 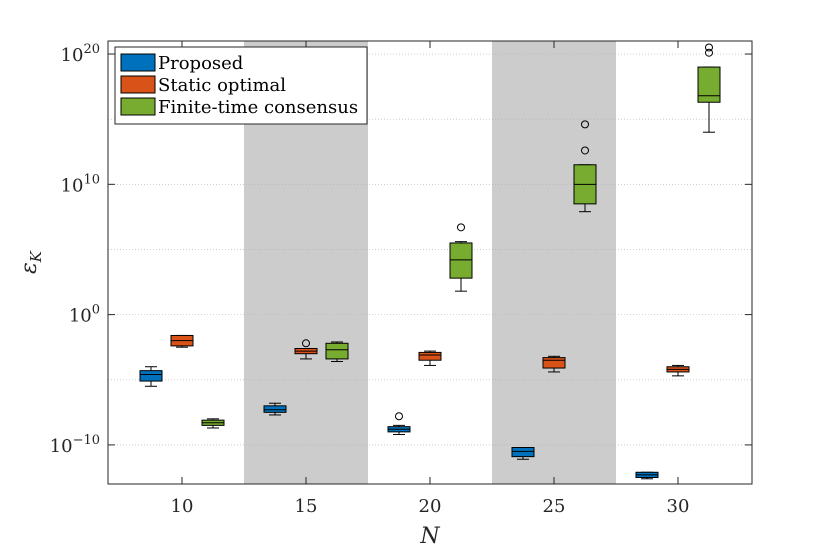 What do you see at coordinates (80, 54) in the screenshot?
I see `y-tick-label: 1020` at bounding box center [80, 54].